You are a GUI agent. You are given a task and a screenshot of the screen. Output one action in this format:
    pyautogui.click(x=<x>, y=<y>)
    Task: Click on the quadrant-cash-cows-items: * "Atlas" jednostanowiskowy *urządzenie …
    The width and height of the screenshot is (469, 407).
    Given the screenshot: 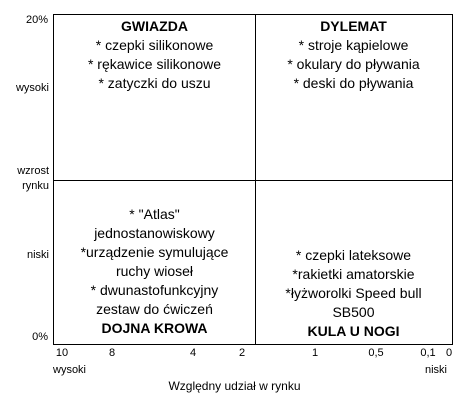 What is the action you would take?
    pyautogui.click(x=154, y=262)
    